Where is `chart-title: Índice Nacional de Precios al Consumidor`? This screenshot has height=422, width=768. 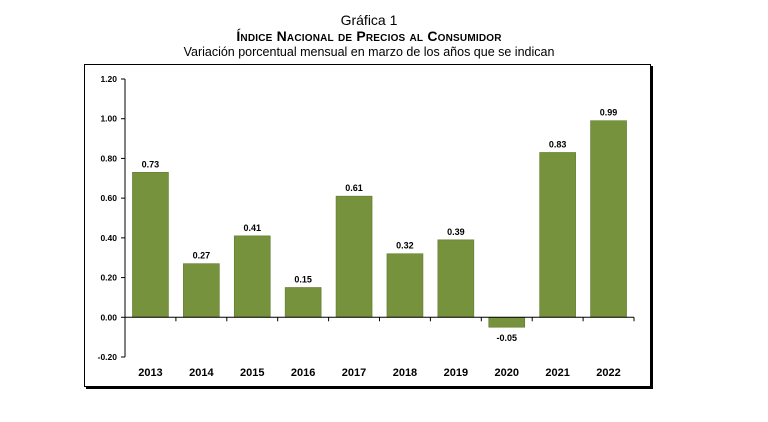
chart-title: Índice Nacional de Precios al Consumidor is located at coordinates (369, 36).